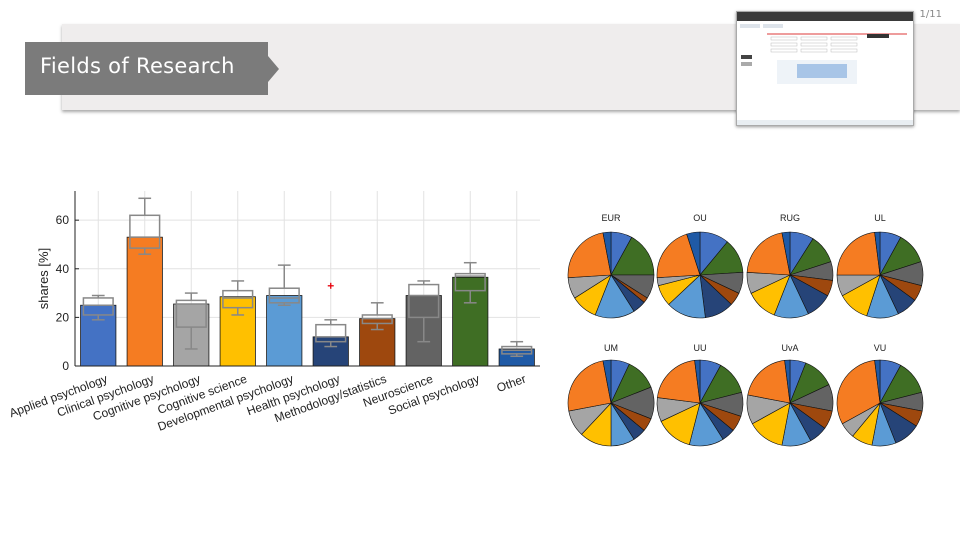 Image resolution: width=960 pixels, height=540 pixels. I want to click on thumbnail-content, so click(825, 74).